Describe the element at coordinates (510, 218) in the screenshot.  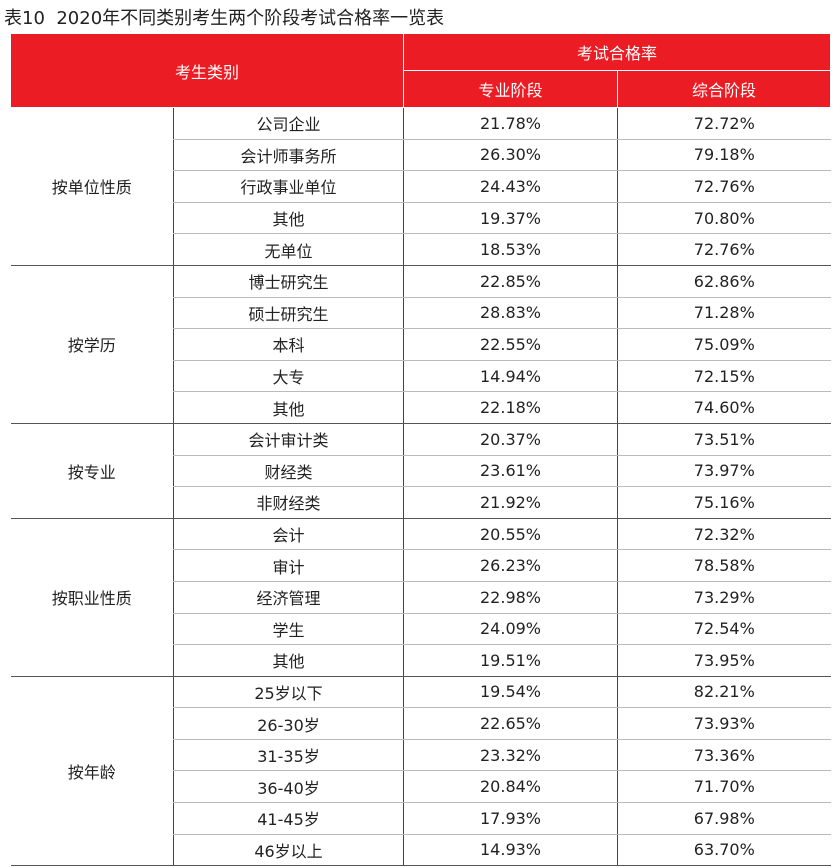
I see `rate-cell: 19.37%` at that location.